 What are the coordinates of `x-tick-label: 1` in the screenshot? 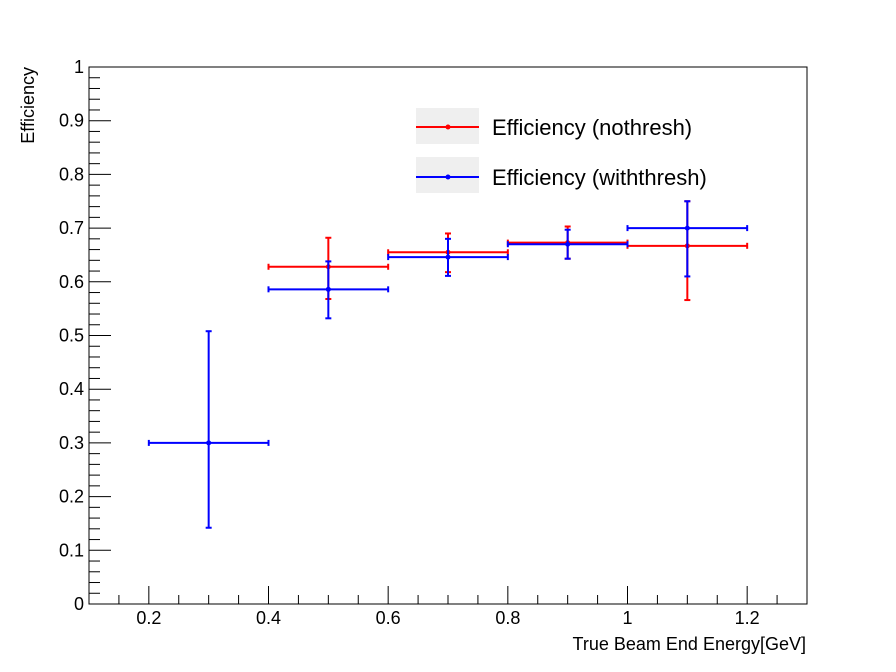 It's located at (627, 618).